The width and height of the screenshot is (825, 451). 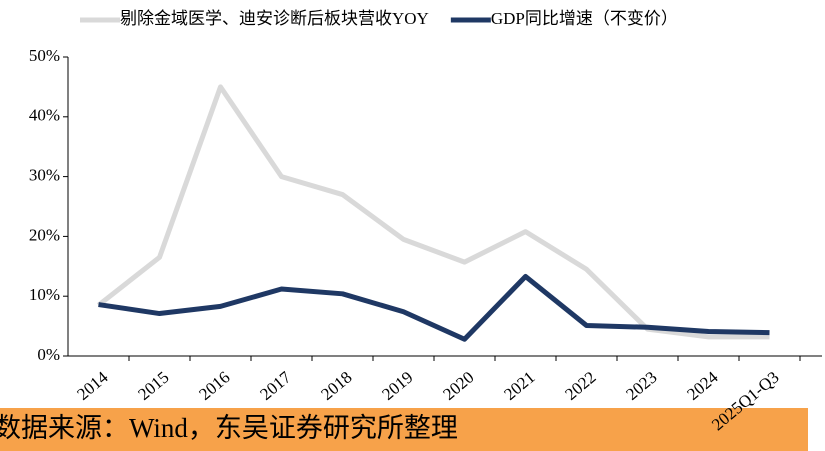 I want to click on source-band, so click(x=404, y=429).